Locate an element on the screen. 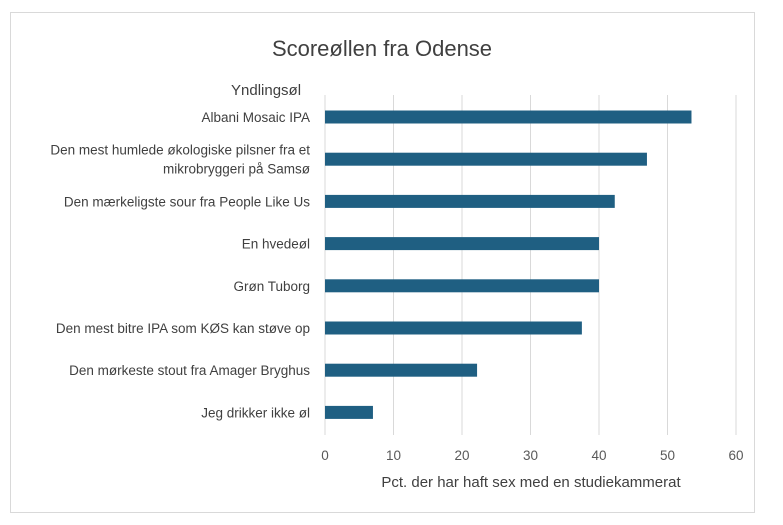 This screenshot has width=783, height=525. category-label: Jeg drikker ikke øl is located at coordinates (255, 412).